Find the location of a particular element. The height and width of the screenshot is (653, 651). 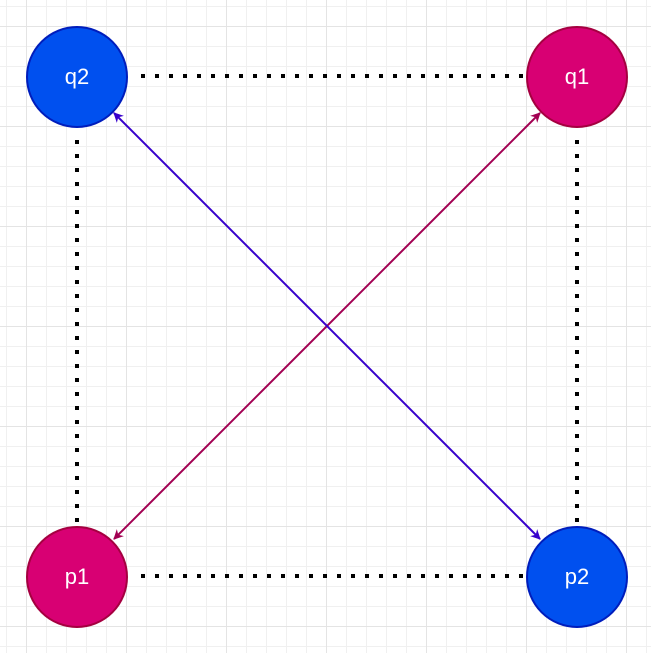

node-q1-label: q1 is located at coordinates (577, 76).